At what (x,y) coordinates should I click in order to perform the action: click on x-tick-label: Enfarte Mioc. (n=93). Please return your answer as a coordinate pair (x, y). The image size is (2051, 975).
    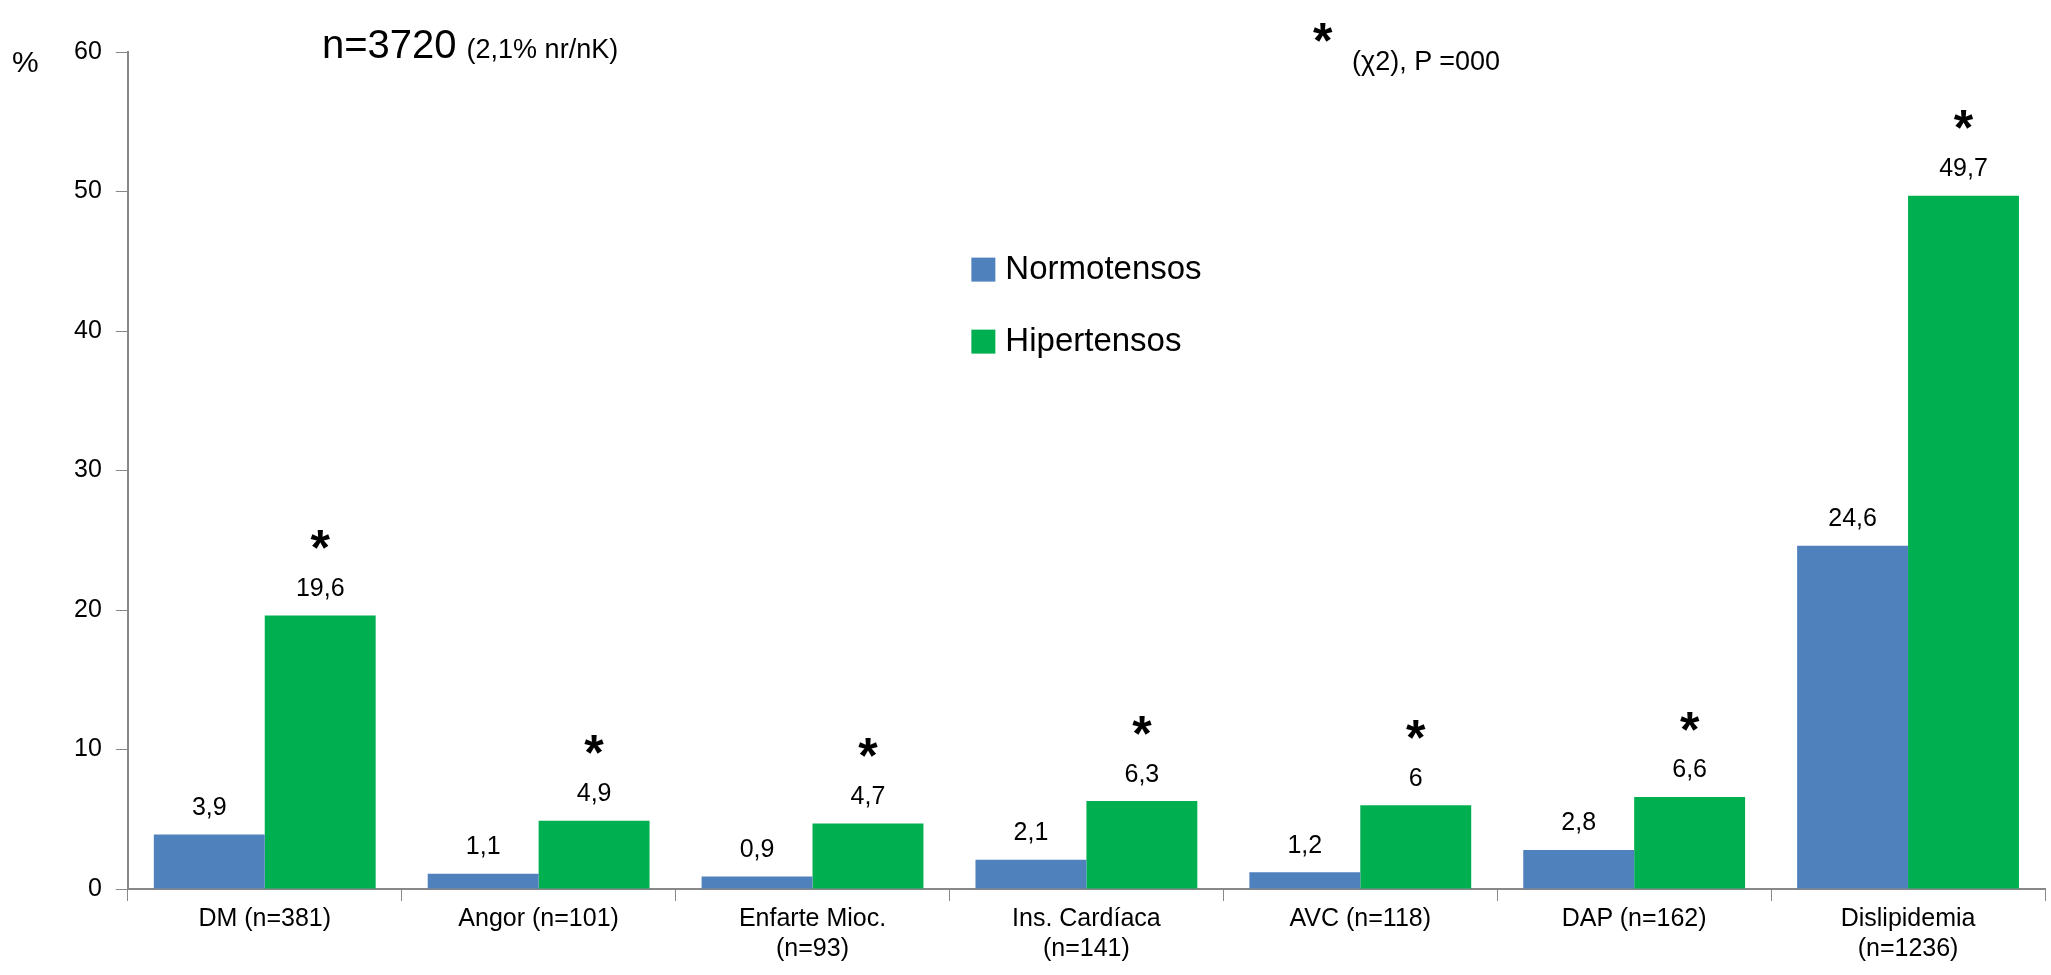
    Looking at the image, I should click on (812, 931).